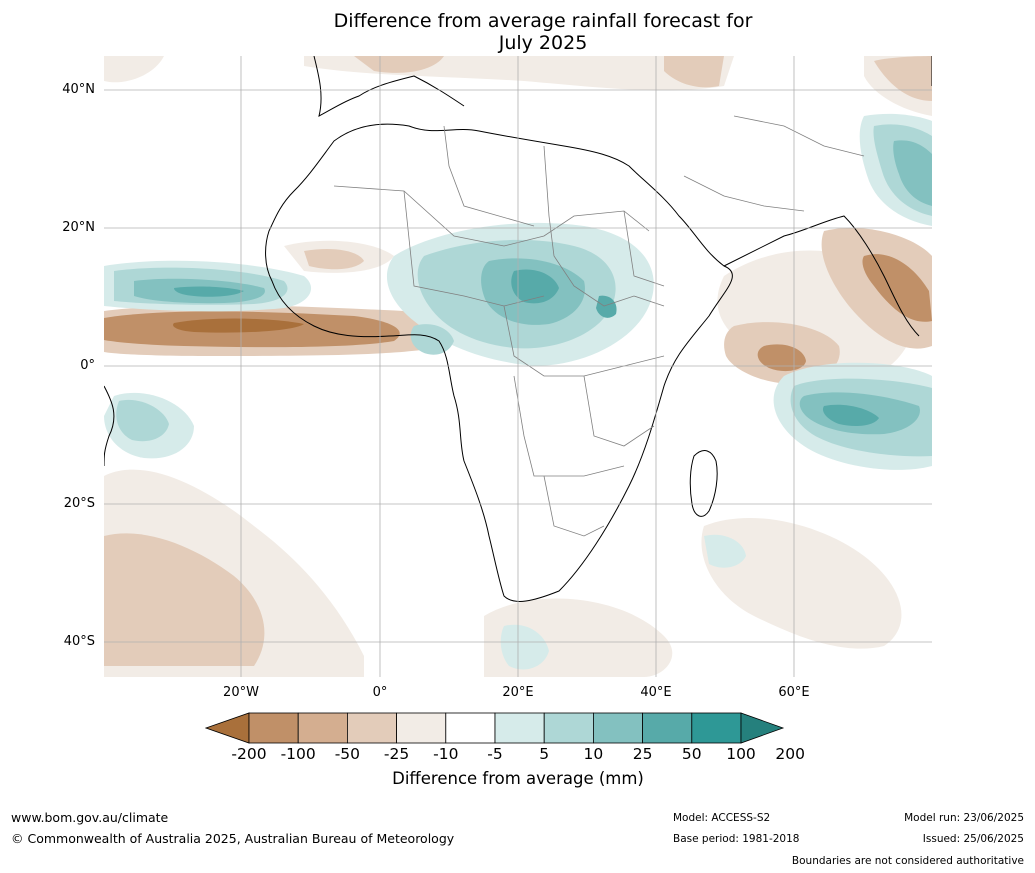 Image resolution: width=1035 pixels, height=873 pixels. Describe the element at coordinates (964, 818) in the screenshot. I see `footer-model-run: Model run: 23/06/2025` at that location.